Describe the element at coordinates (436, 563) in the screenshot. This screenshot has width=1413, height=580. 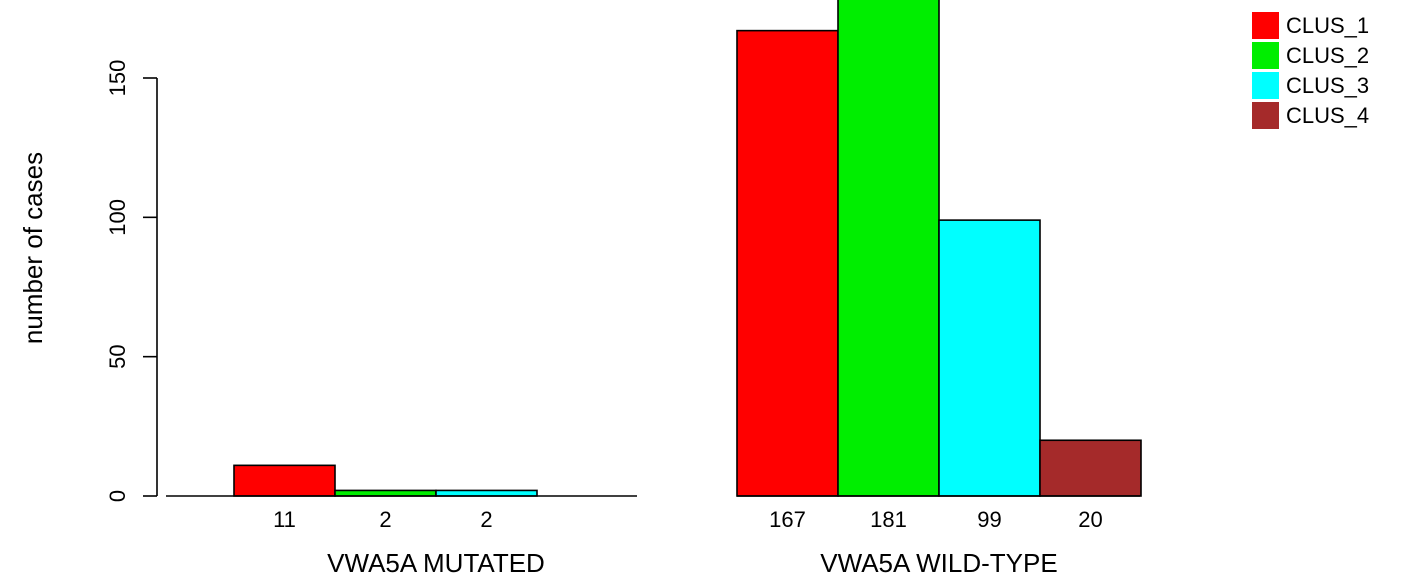
I see `group-label: VWA5A MUTATED` at that location.